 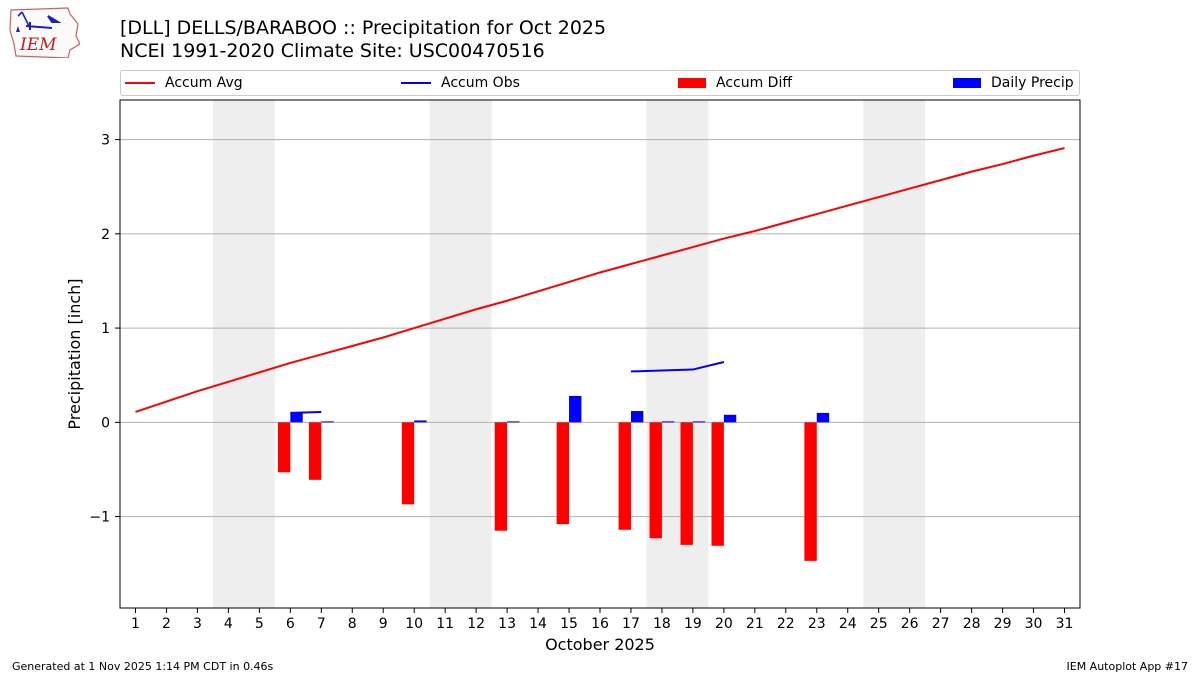 I want to click on x-tick-label: 18, so click(x=662, y=624).